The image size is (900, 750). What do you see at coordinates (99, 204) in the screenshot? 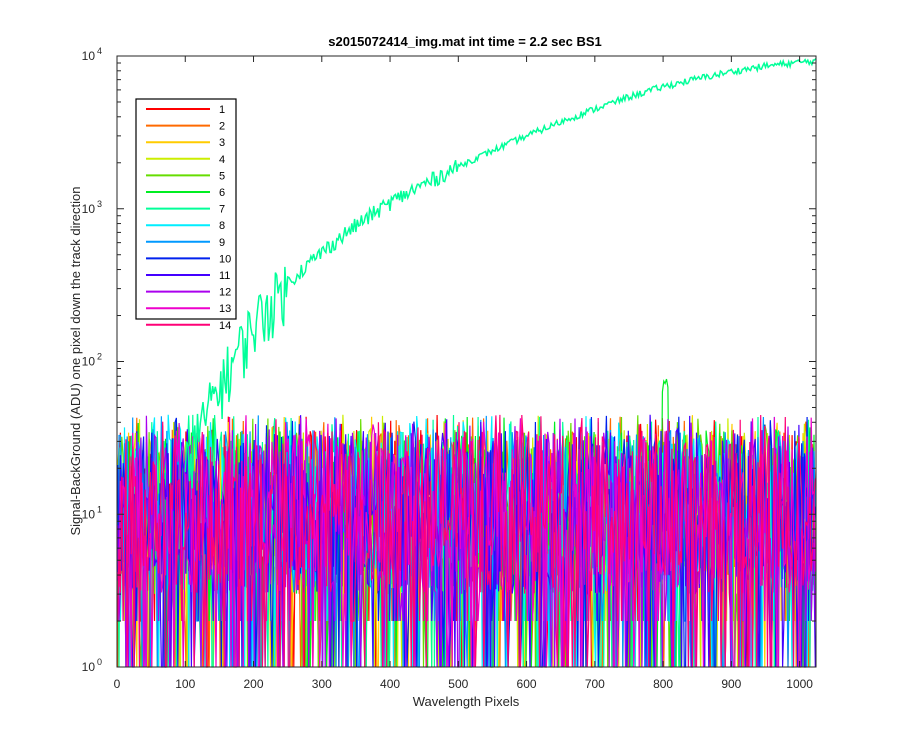
I see `y-tick-exponent: 3` at bounding box center [99, 204].